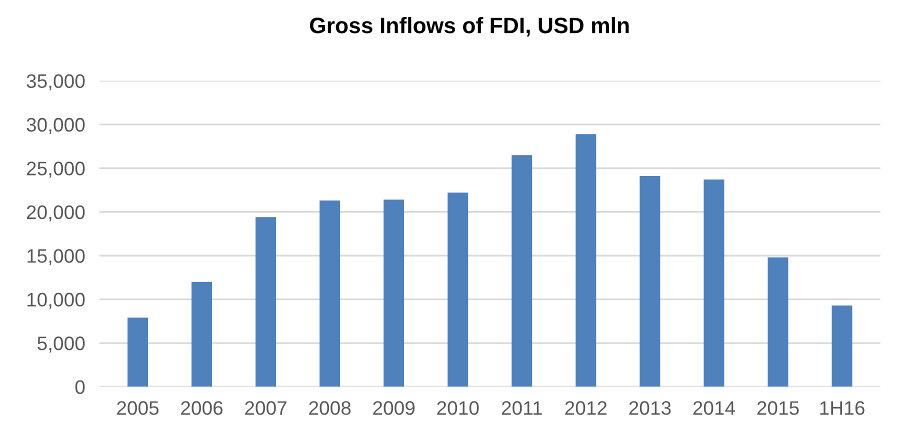 The width and height of the screenshot is (903, 425). I want to click on y-tick-label: 20,000, so click(55, 213).